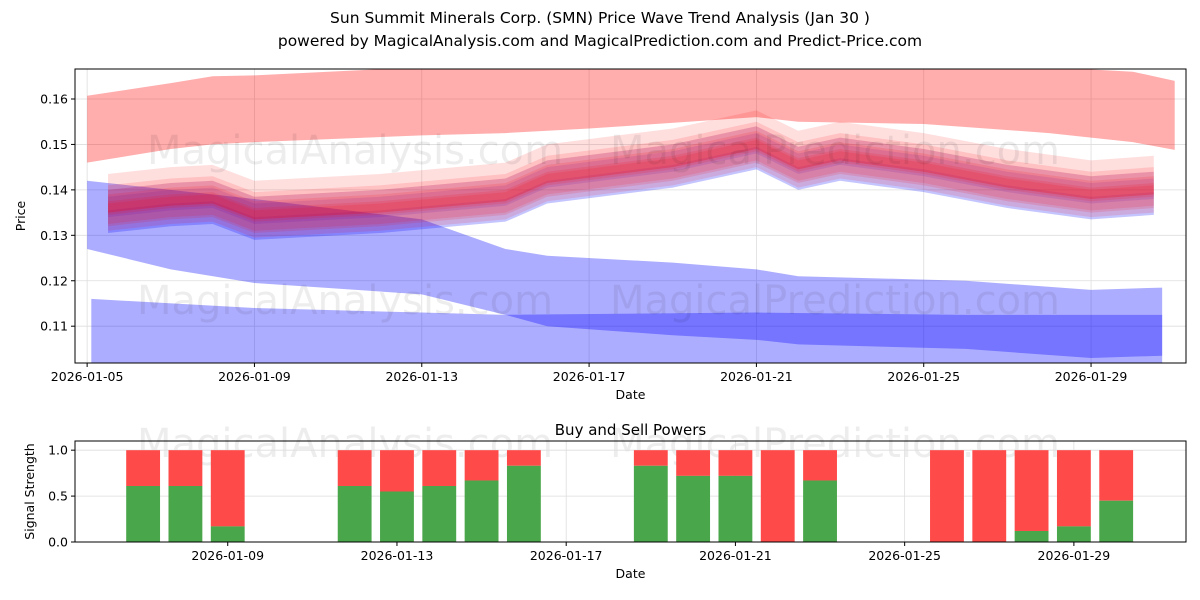 This screenshot has height=600, width=1200. I want to click on subplot-title: Buy and Sell Powers, so click(631, 430).